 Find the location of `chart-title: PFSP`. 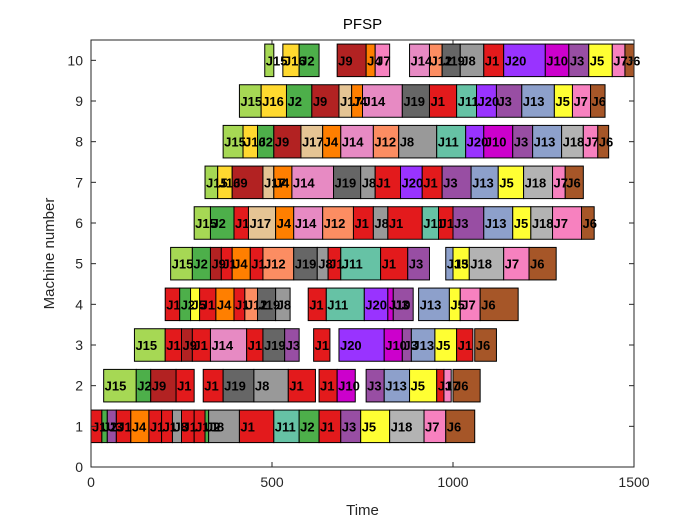

chart-title: PFSP is located at coordinates (362, 24).